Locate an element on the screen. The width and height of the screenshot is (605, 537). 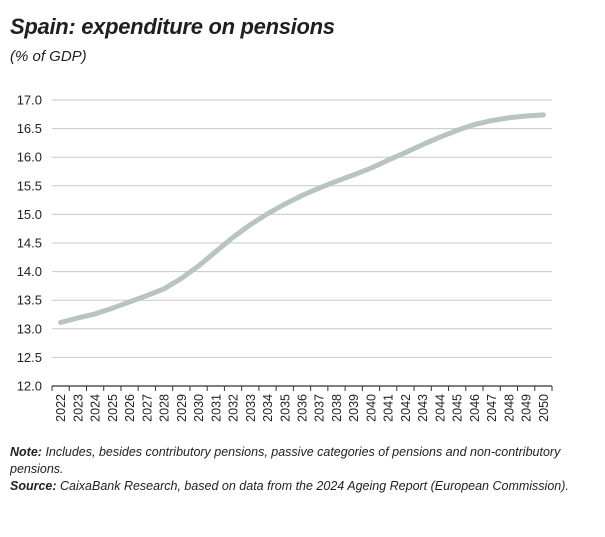
x-tick-label: 2031 is located at coordinates (216, 408).